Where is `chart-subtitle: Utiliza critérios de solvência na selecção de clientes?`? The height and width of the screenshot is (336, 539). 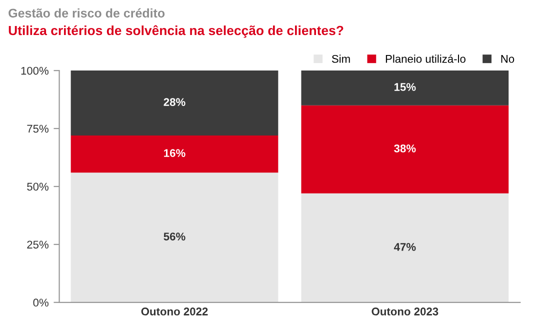
chart-subtitle: Utiliza critérios de solvência na selecção de clientes? is located at coordinates (176, 31).